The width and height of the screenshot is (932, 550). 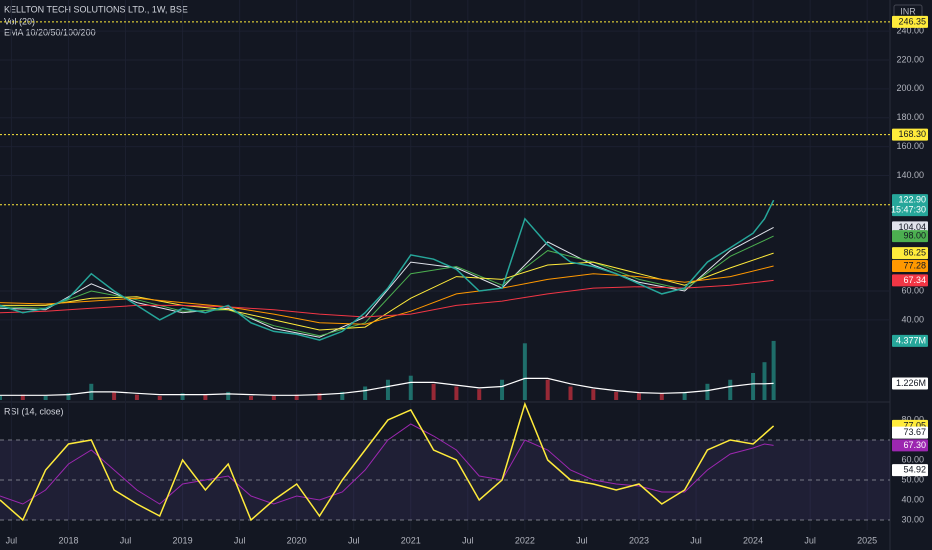 What do you see at coordinates (912, 227) in the screenshot?
I see `ema-last-label: 104.04` at bounding box center [912, 227].